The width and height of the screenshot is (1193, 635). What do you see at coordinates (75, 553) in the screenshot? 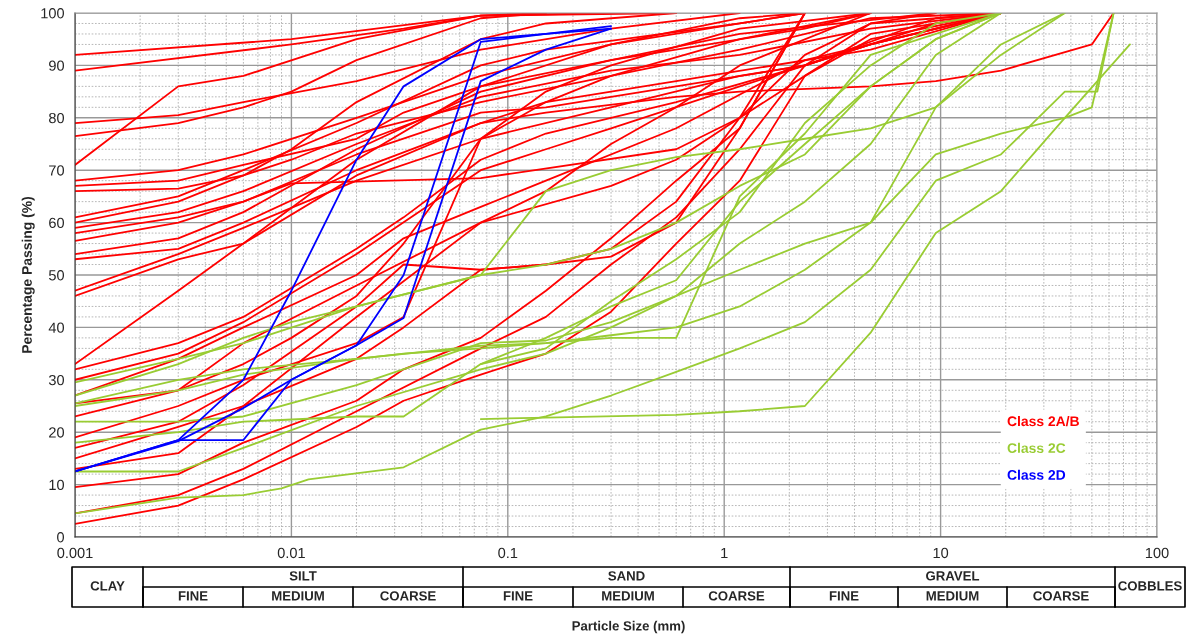
I see `x-tick-label: 0.001` at bounding box center [75, 553].